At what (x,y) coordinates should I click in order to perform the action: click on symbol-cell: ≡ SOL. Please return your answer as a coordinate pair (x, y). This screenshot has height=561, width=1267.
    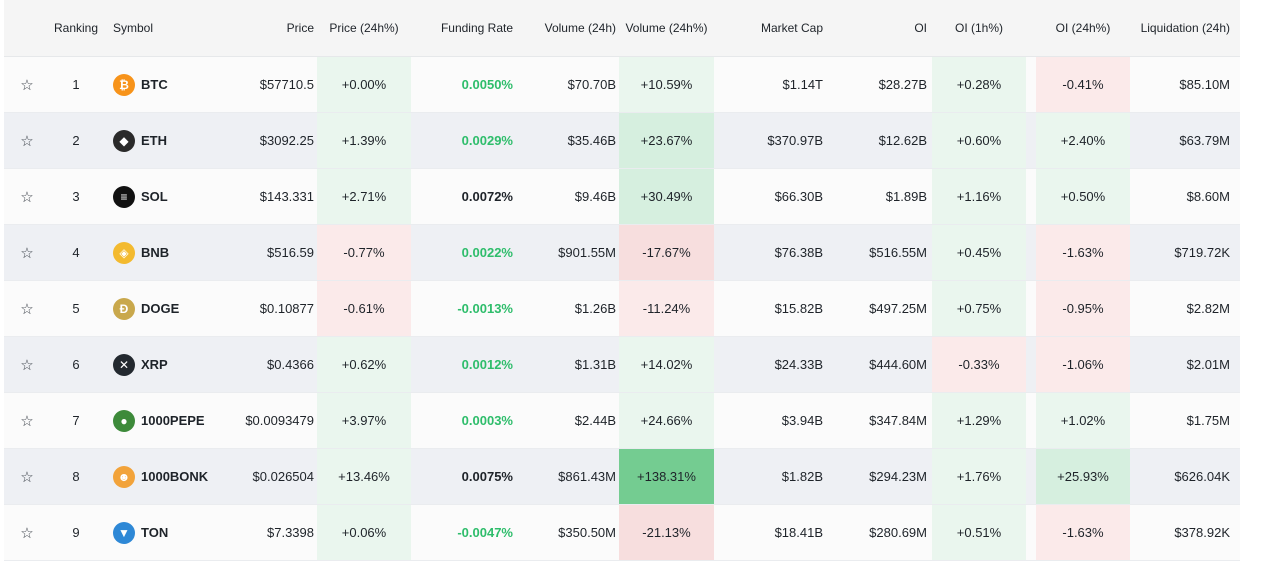
    Looking at the image, I should click on (168, 196).